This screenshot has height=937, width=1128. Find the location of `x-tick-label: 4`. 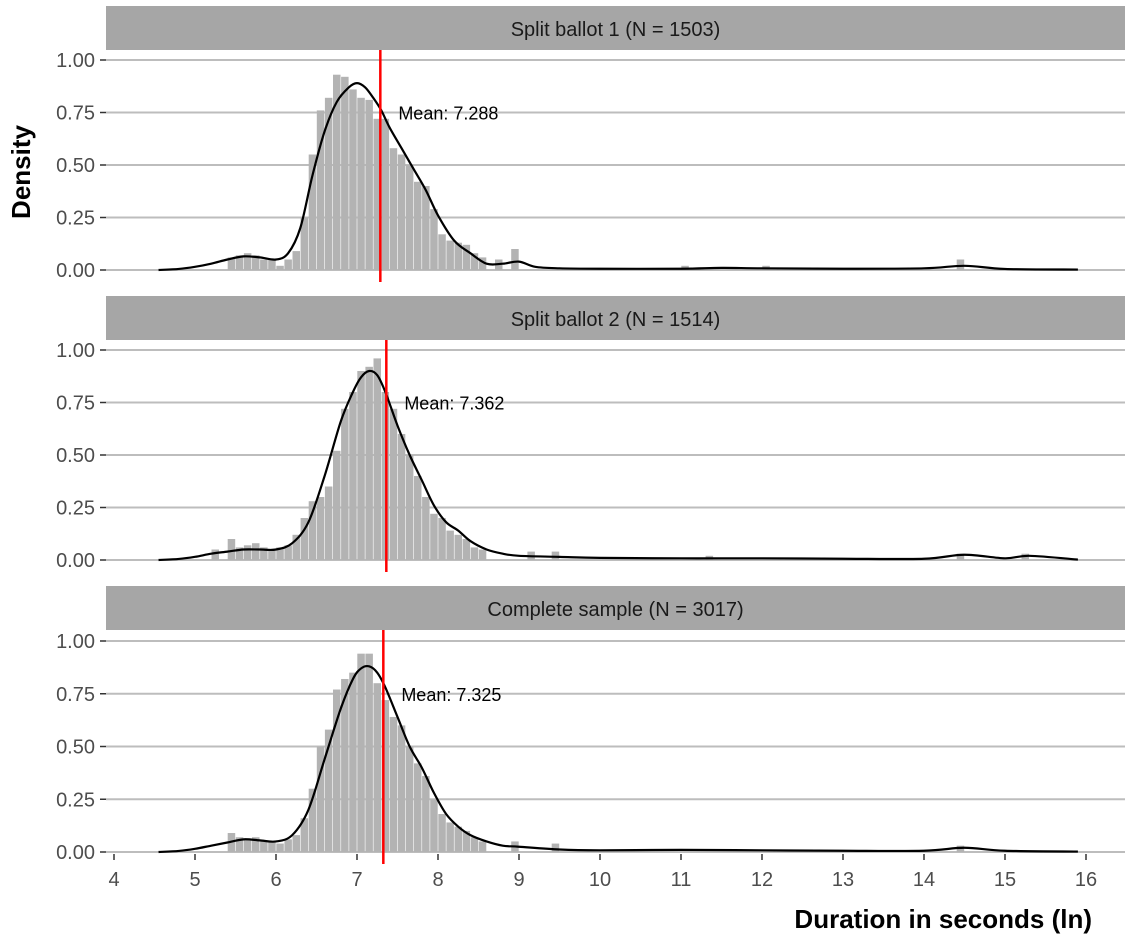

x-tick-label: 4 is located at coordinates (113, 880).